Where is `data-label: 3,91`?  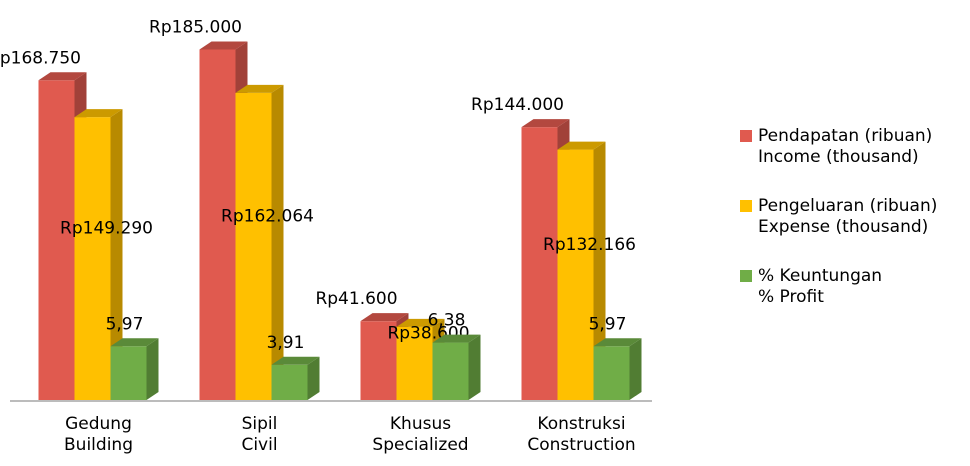 data-label: 3,91 is located at coordinates (286, 343).